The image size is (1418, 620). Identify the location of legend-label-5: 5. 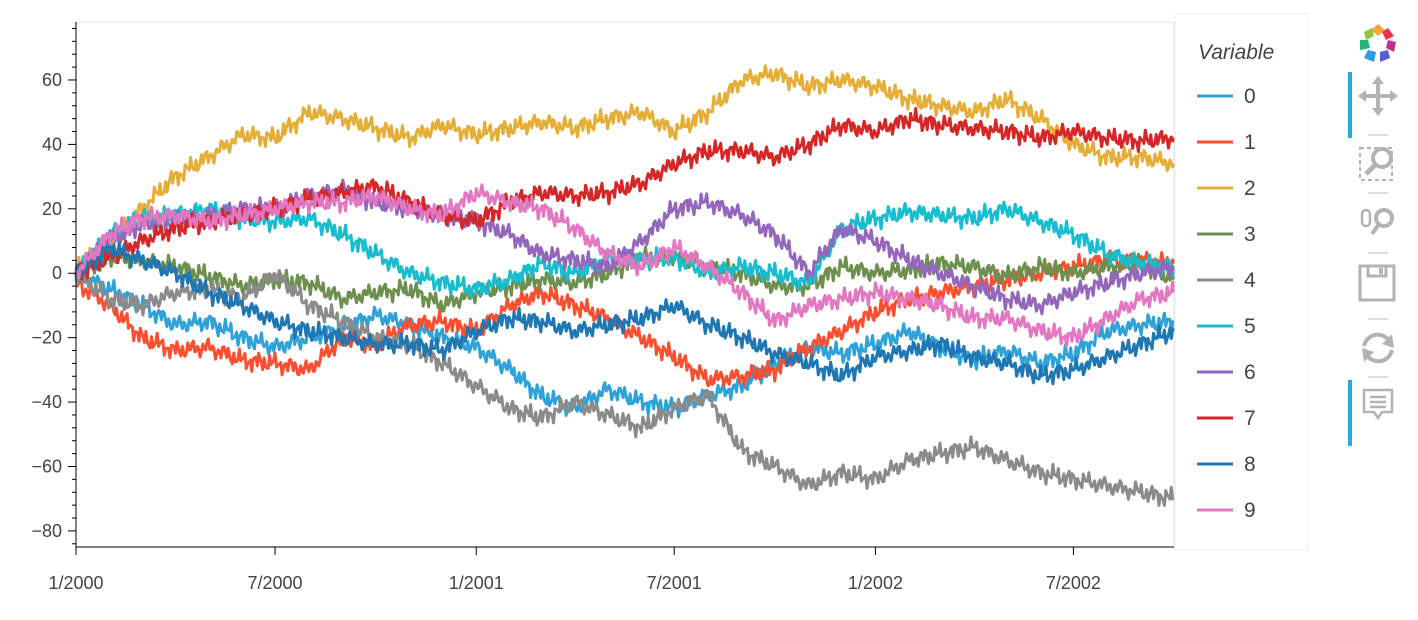
(1250, 326).